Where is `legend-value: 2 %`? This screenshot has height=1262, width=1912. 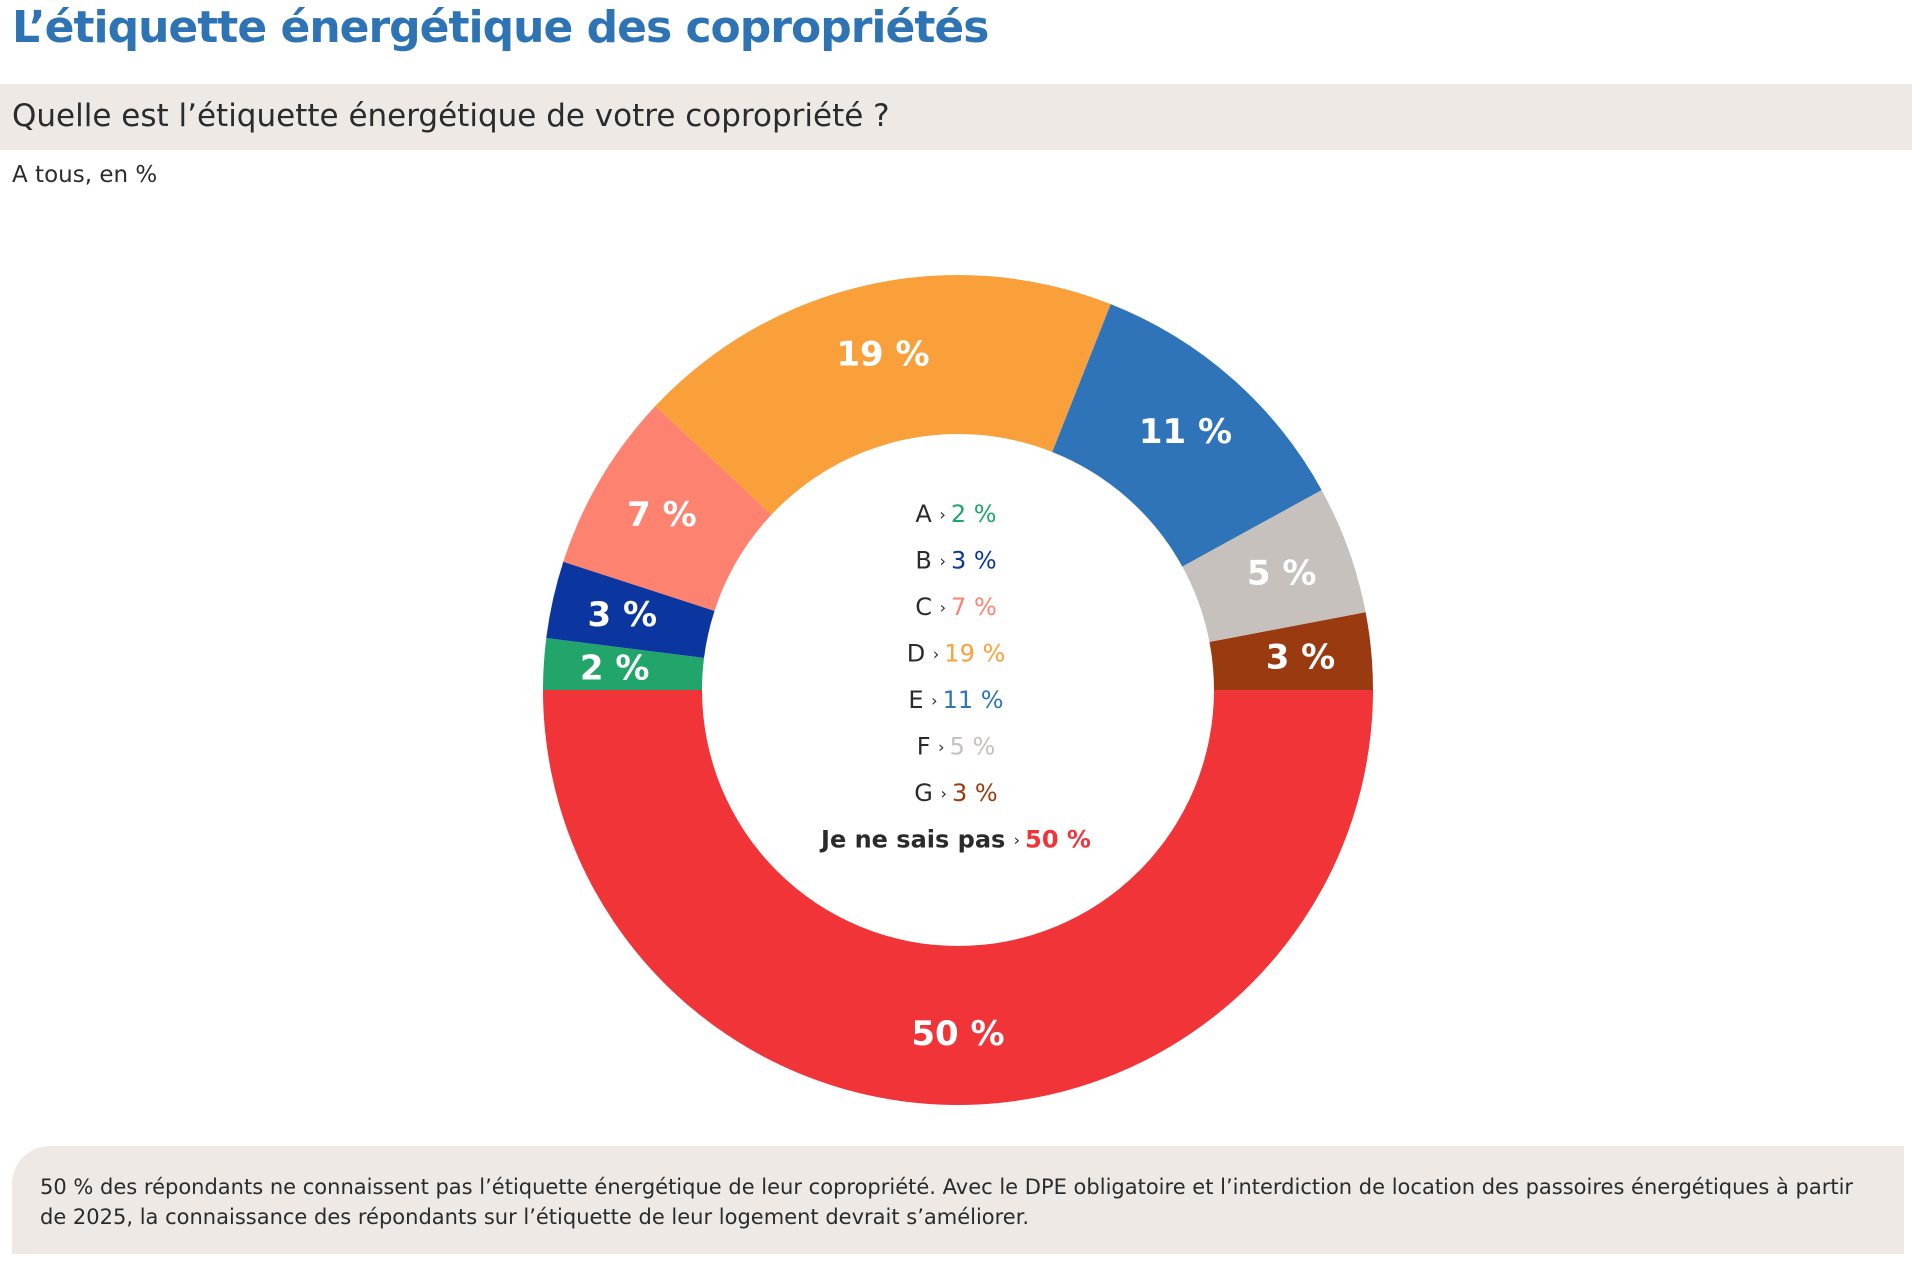
legend-value: 2 % is located at coordinates (974, 514).